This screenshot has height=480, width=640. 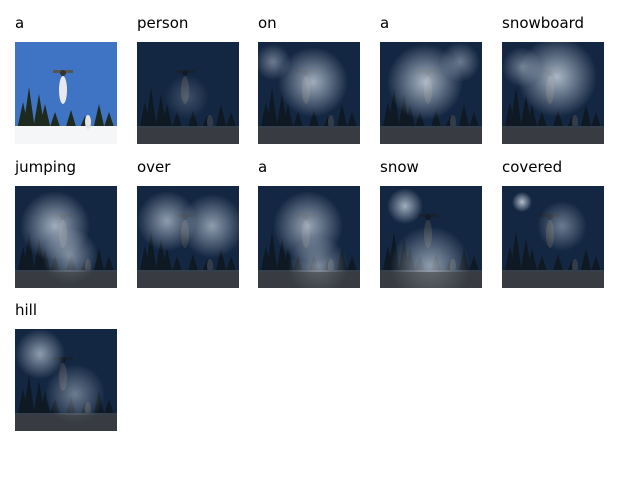 I want to click on snow-ground, so click(x=66, y=135).